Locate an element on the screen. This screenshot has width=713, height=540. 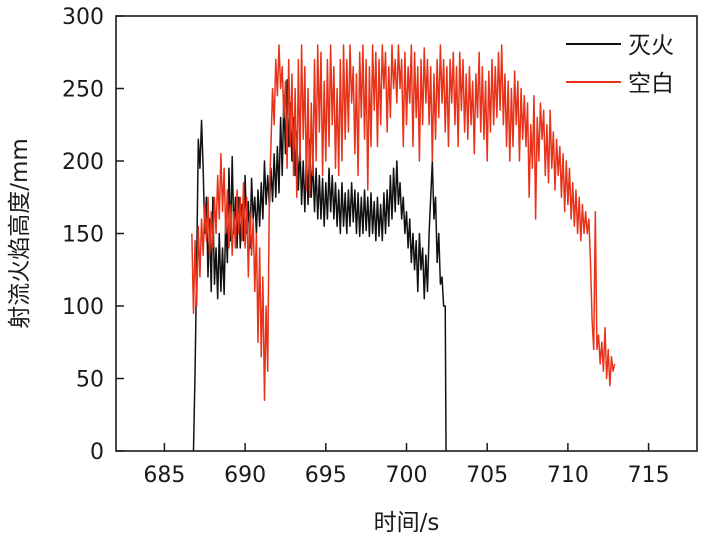
legend-label: 空白 is located at coordinates (651, 84).